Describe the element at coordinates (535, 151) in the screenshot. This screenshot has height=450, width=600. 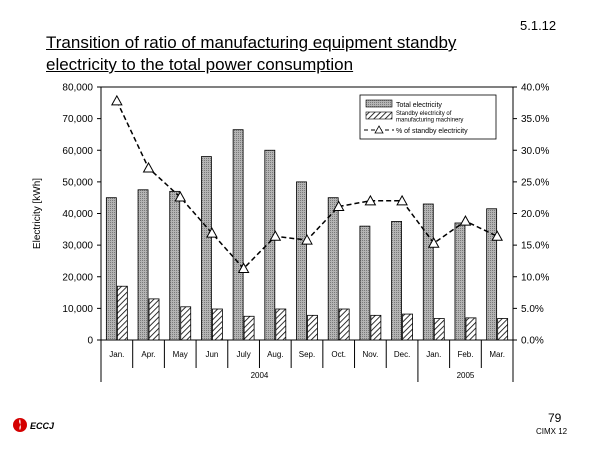
I see `y2-tick-label: 30.0%` at that location.